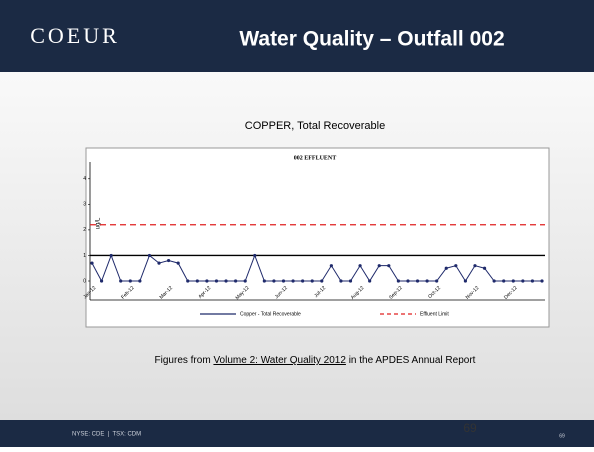 The image size is (594, 452). Describe the element at coordinates (279, 360) in the screenshot. I see `footnote-link: Volume 2: Water Quality 2012` at that location.